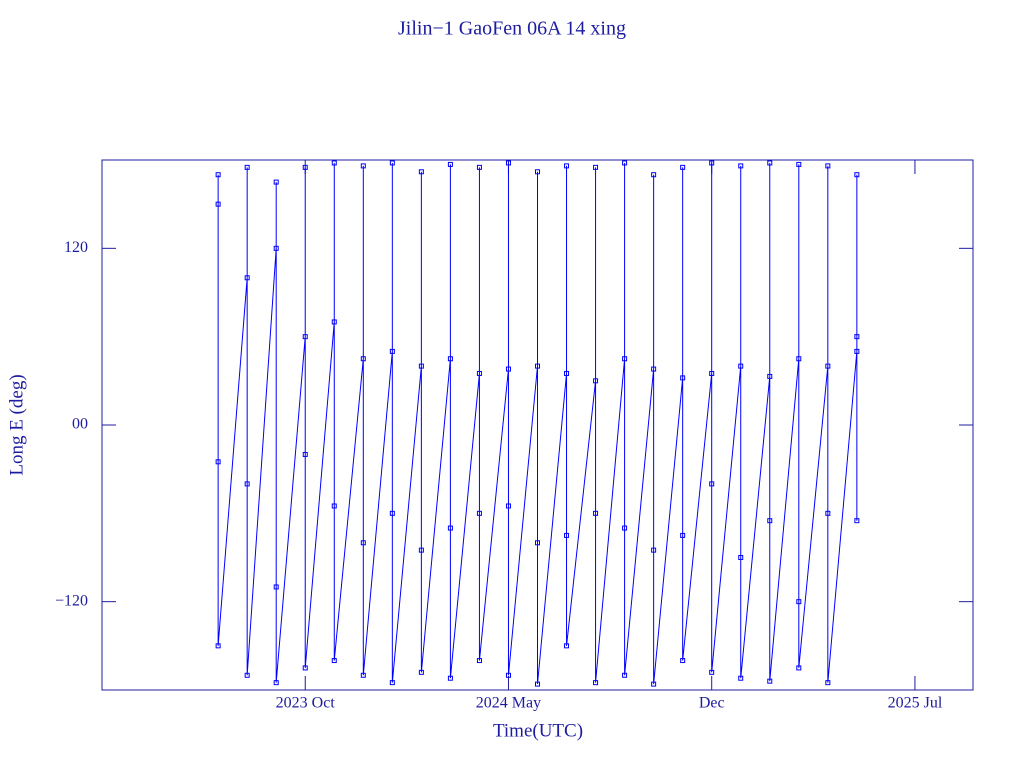 Image resolution: width=1024 pixels, height=768 pixels. What do you see at coordinates (512, 29) in the screenshot?
I see `chart-title: Jilin−1 GaoFen 06A 14 xing` at bounding box center [512, 29].